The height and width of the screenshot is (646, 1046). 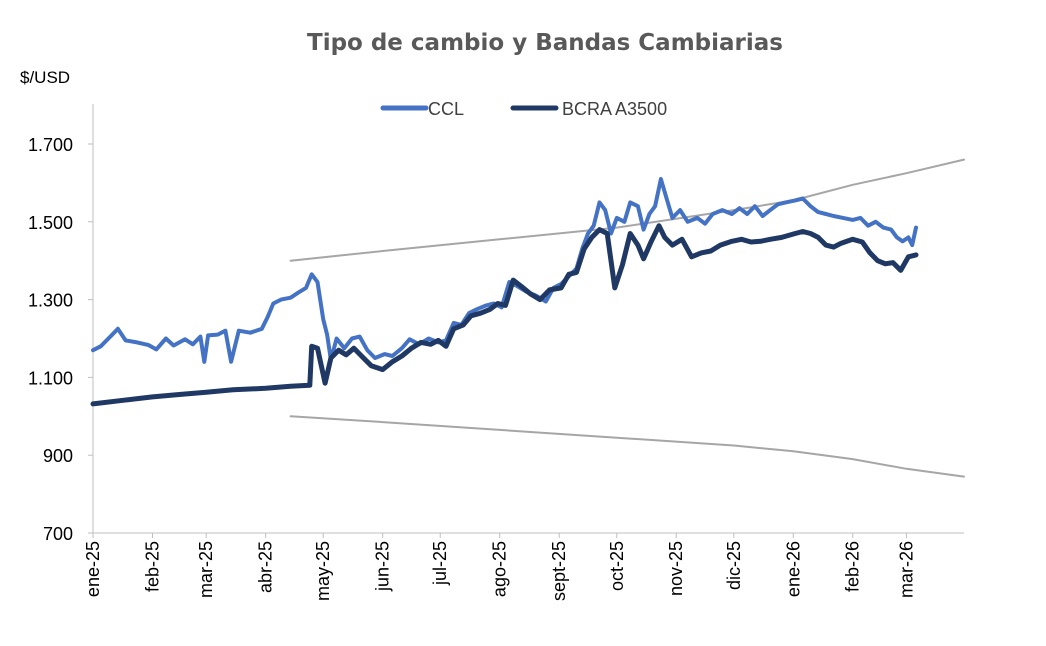 I want to click on x-tick-label: mar-26, so click(x=906, y=569).